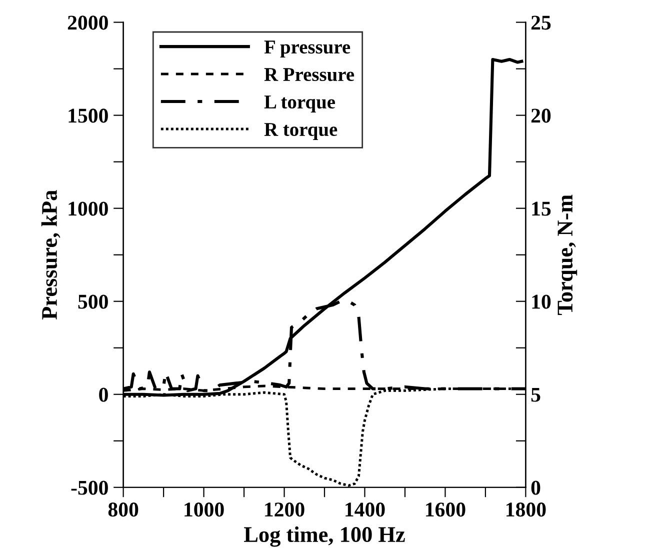 This screenshot has height=557, width=649. What do you see at coordinates (93, 301) in the screenshot?
I see `y-tick-label: 500` at bounding box center [93, 301].